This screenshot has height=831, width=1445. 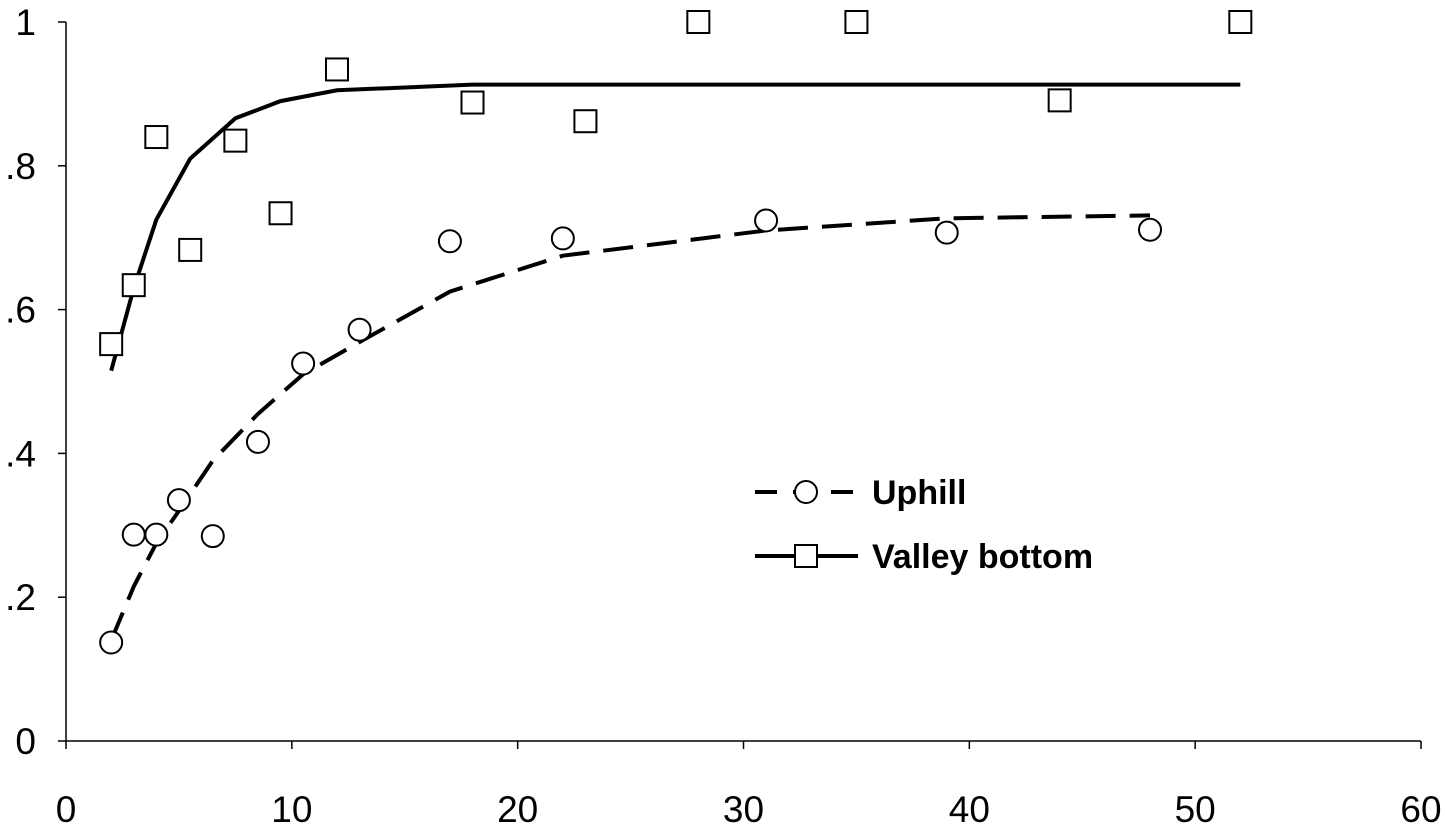 I want to click on x-tick-label: 20, so click(x=517, y=809).